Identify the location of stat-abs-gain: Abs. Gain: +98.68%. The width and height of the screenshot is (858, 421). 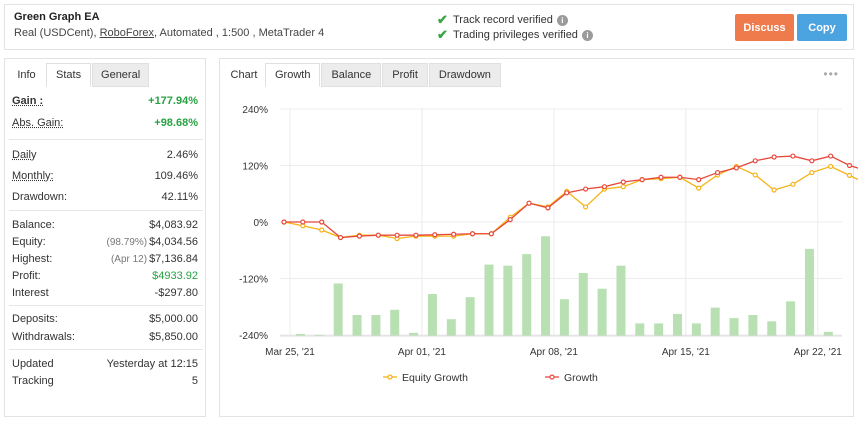
(105, 123).